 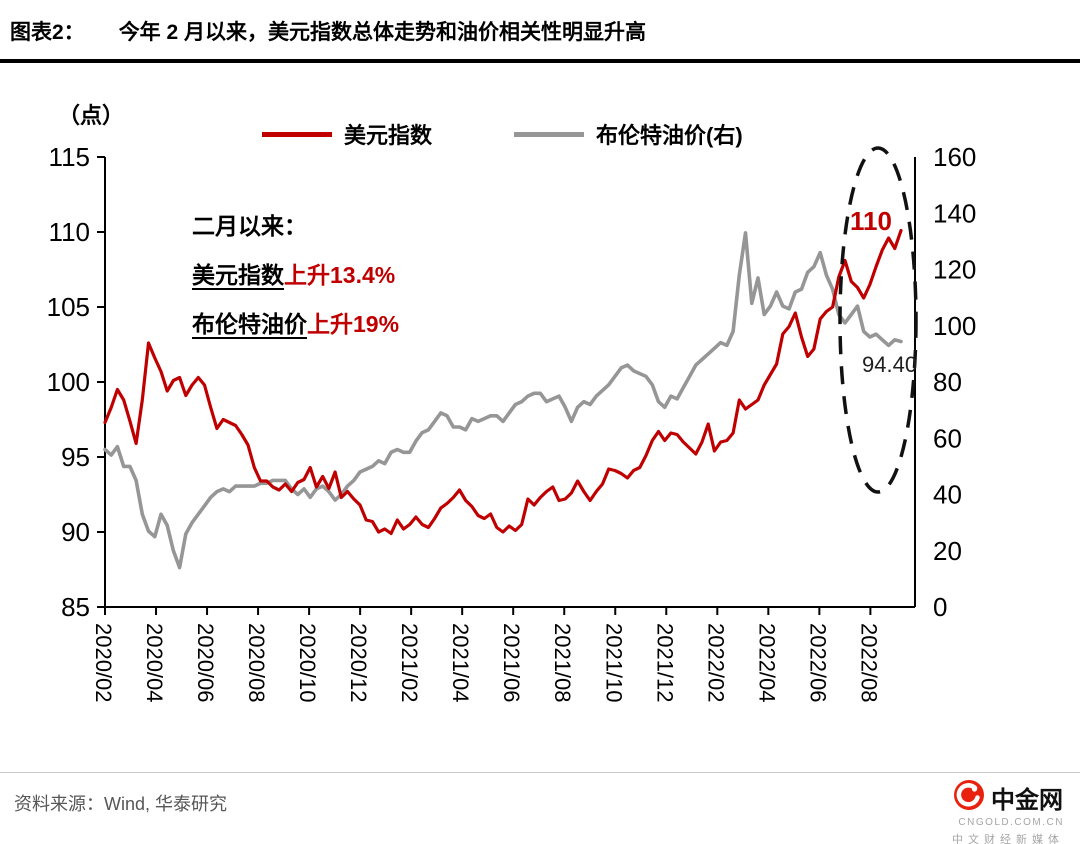 What do you see at coordinates (353, 324) in the screenshot?
I see `annotation-brent-change: 上升19%` at bounding box center [353, 324].